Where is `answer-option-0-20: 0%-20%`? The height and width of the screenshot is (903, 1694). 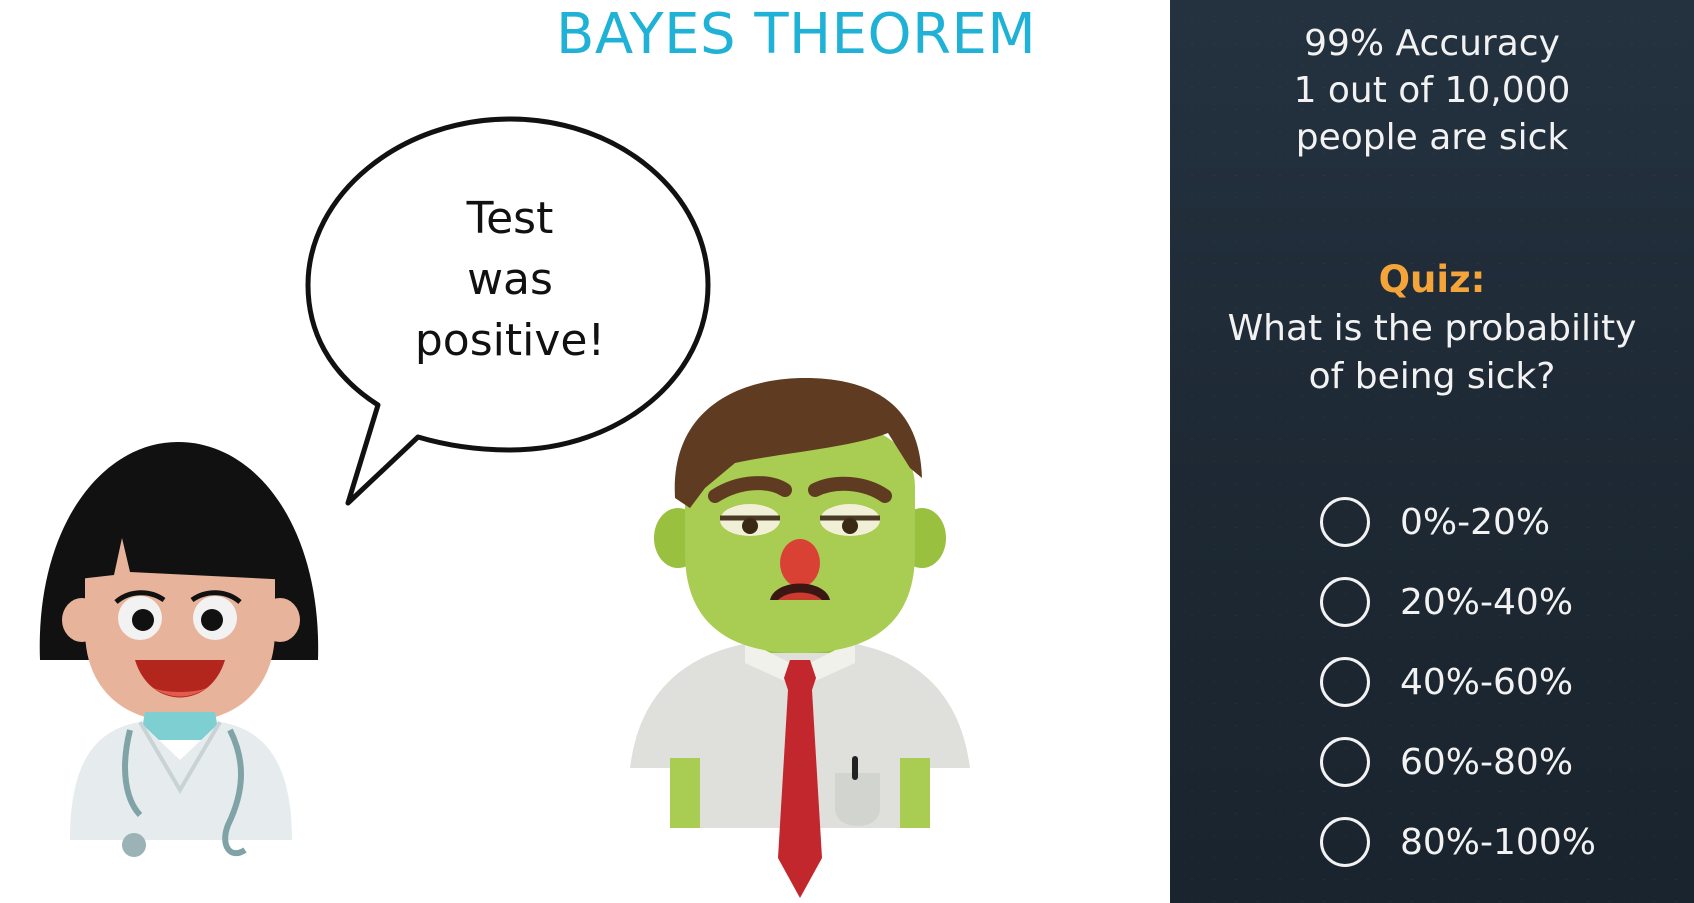
answer-option-0-20: 0%-20% is located at coordinates (1458, 522).